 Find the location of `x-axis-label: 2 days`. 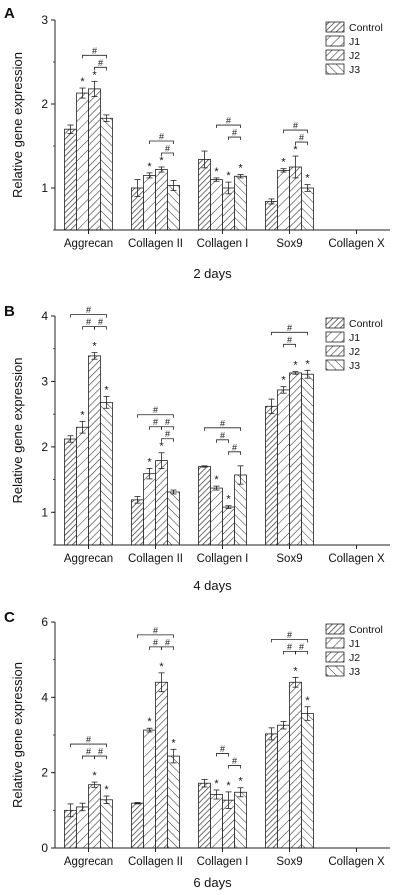

x-axis-label: 2 days is located at coordinates (212, 273).